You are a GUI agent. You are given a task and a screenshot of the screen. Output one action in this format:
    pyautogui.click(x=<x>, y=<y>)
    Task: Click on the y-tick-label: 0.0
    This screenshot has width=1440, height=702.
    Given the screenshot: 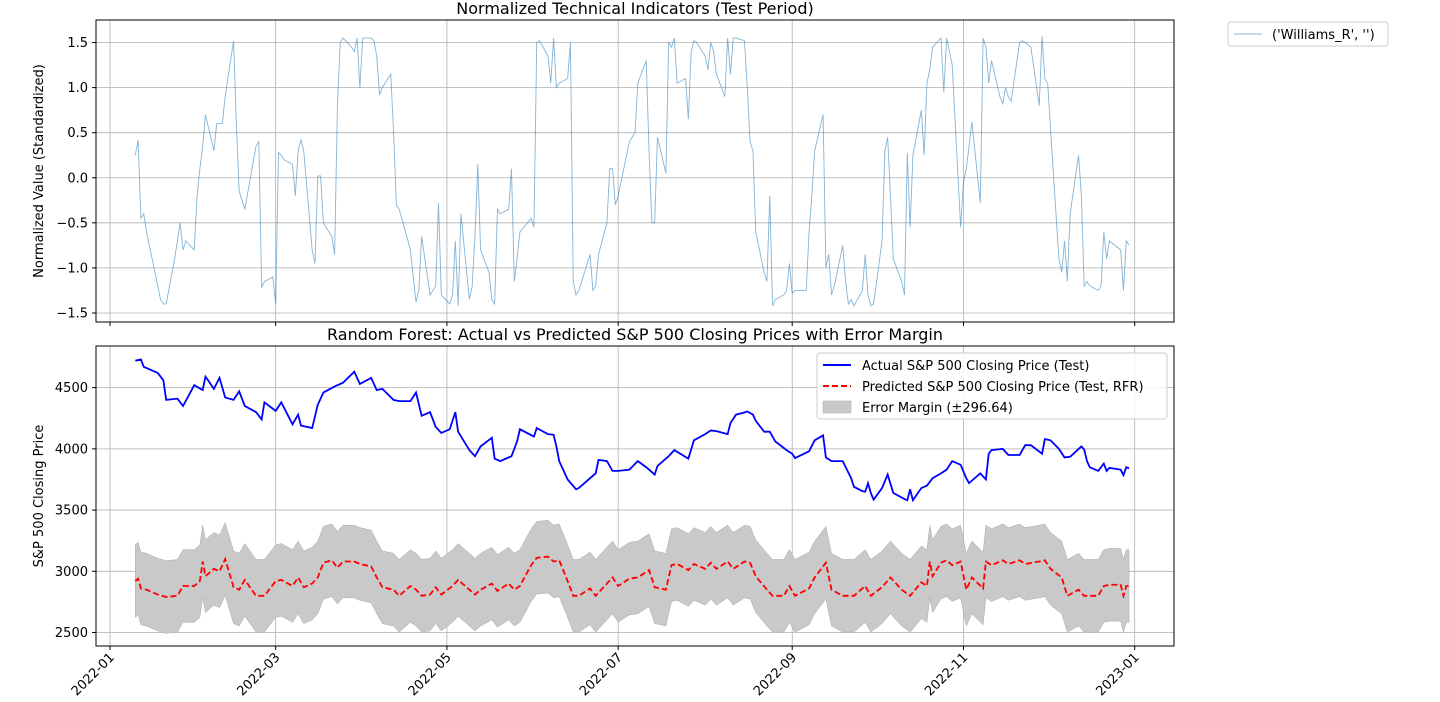 What is the action you would take?
    pyautogui.click(x=77, y=178)
    